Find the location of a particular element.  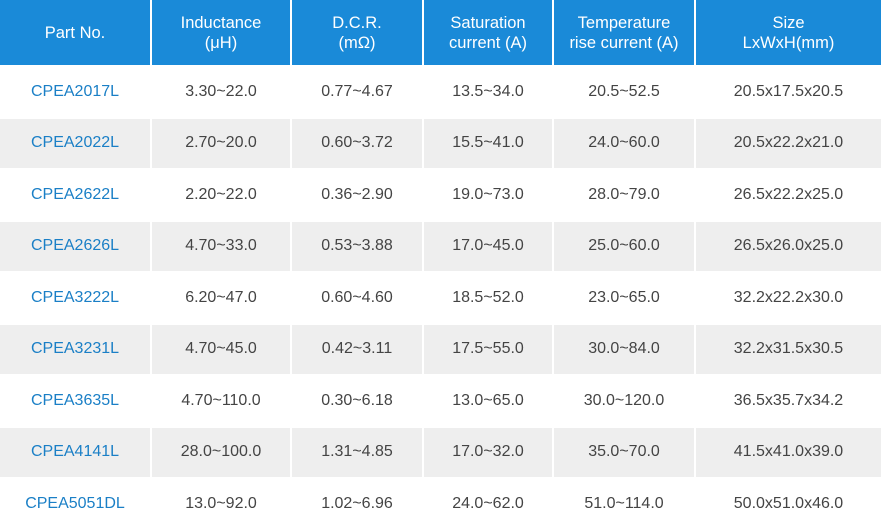

inductance-cell: 28.0~100.0 is located at coordinates (222, 453).